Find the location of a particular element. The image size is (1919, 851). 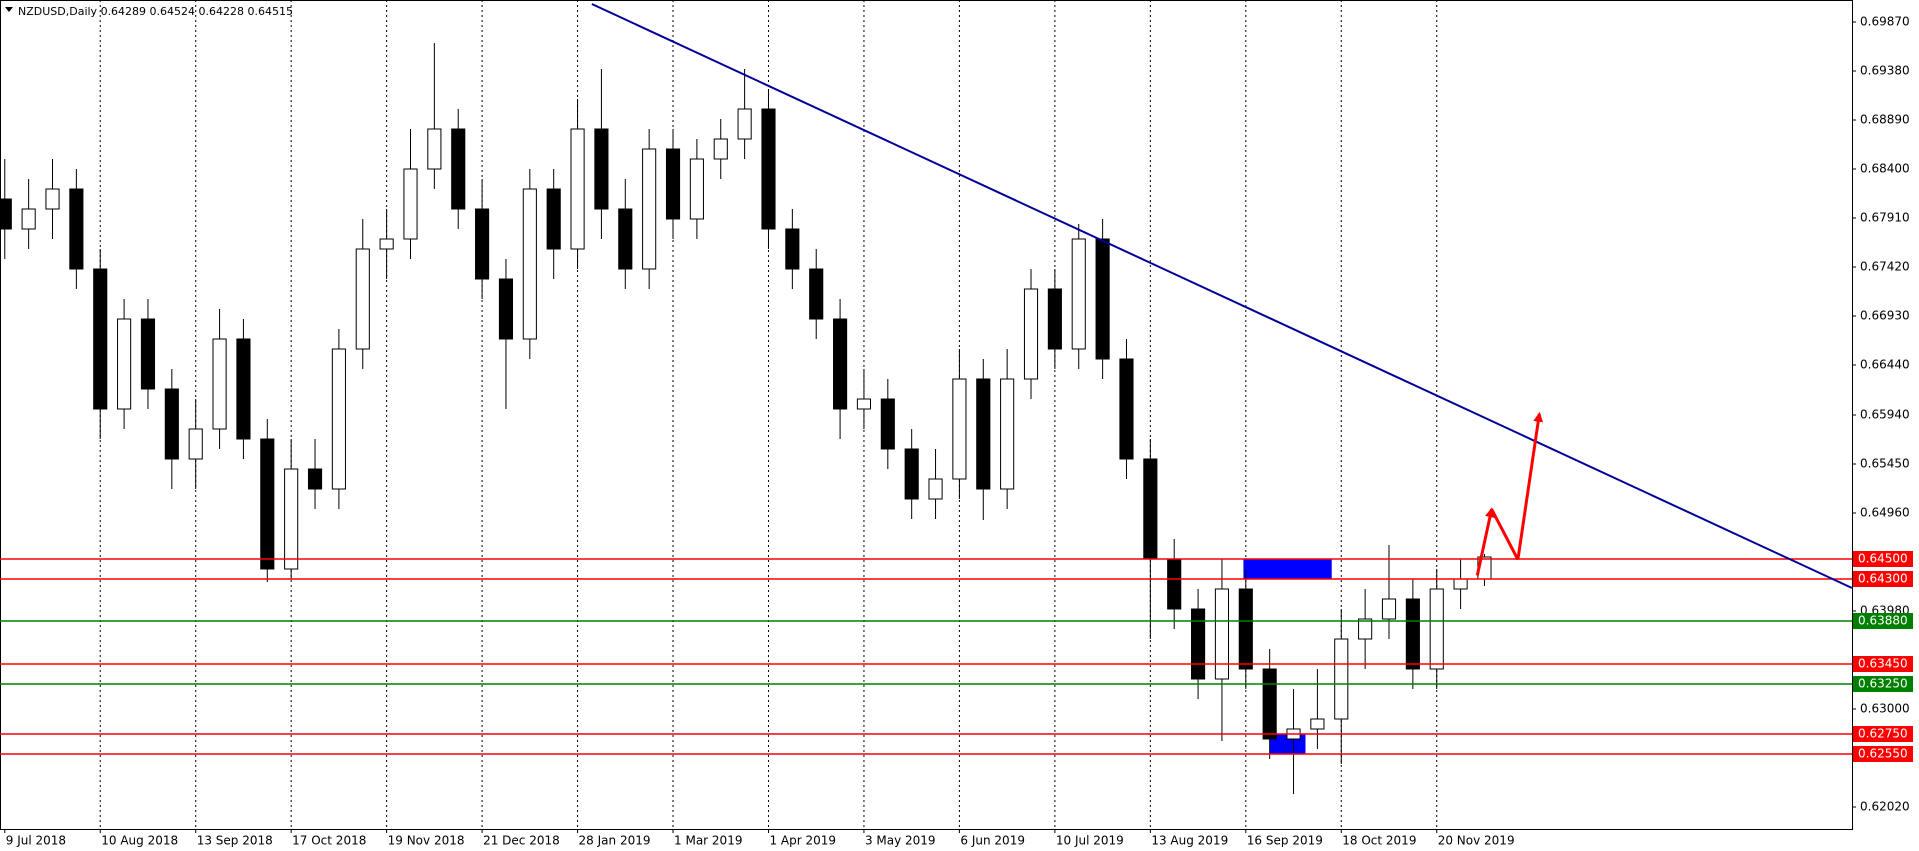

level-label: 0.62550 is located at coordinates (1883, 754).